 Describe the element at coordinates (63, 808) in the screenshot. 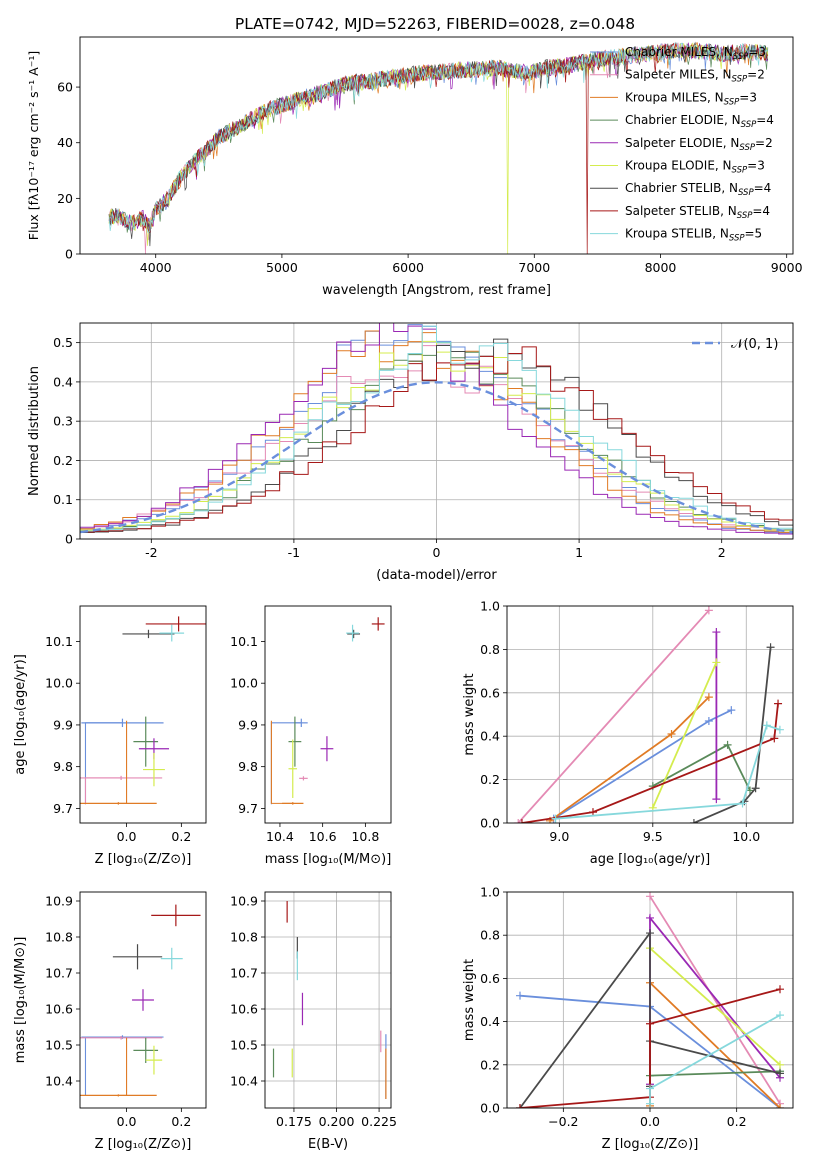

I see `y-tick-label: 9.7` at that location.